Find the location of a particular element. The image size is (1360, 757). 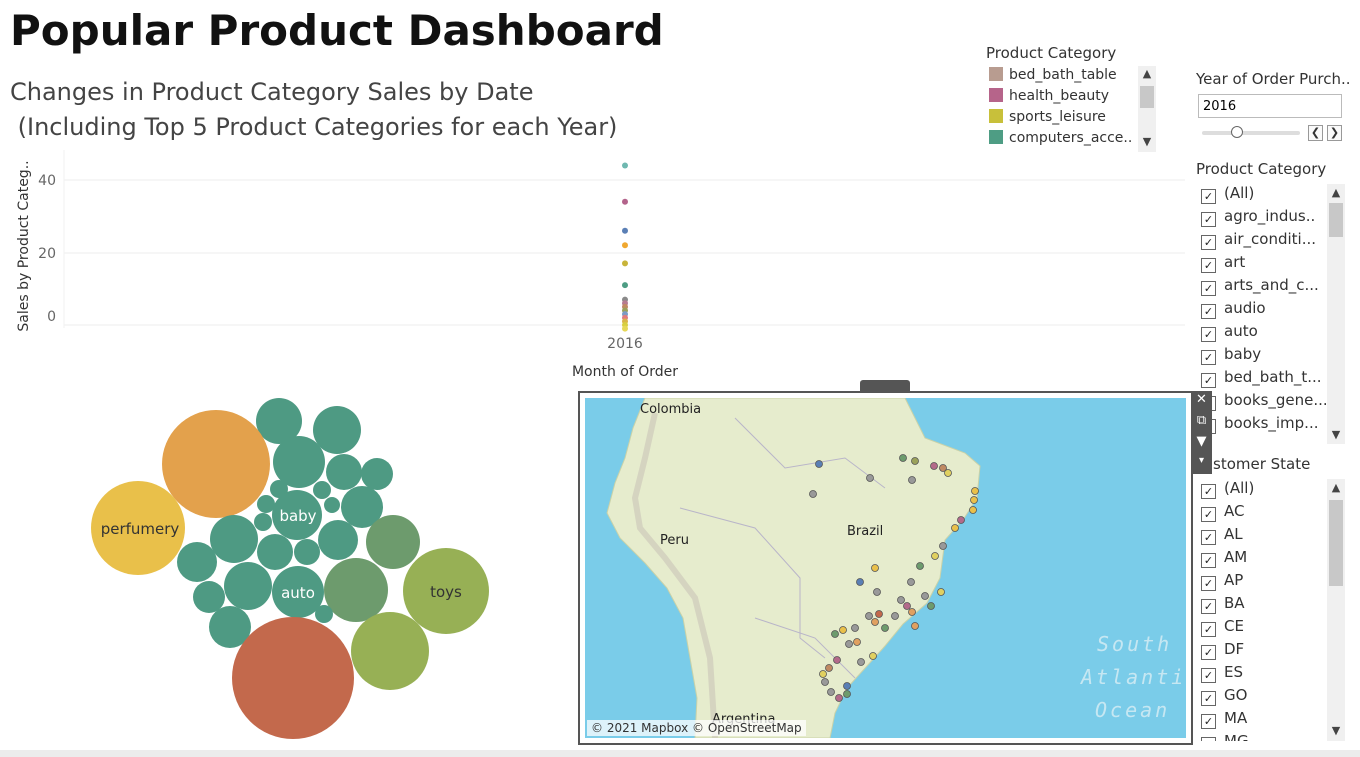

legend-item: bed_bath_table is located at coordinates (1053, 75).